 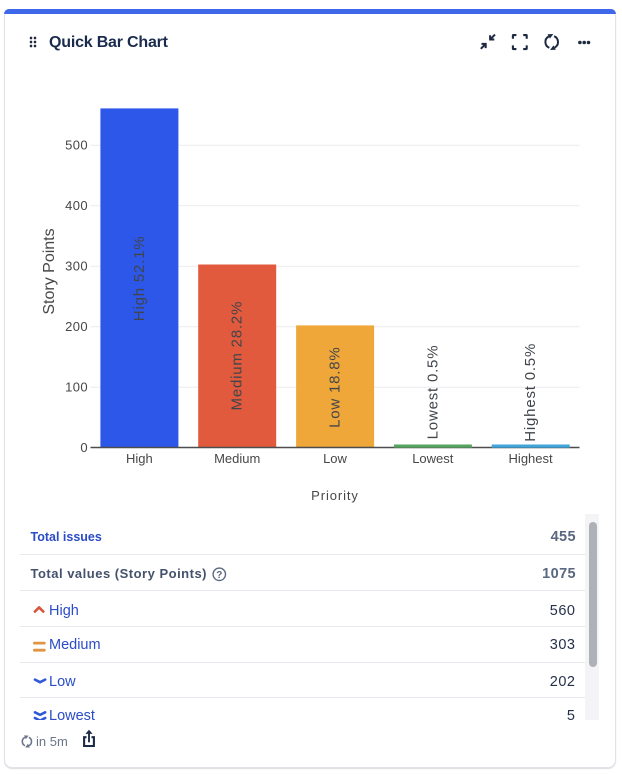 I want to click on svg-text: Story Points, so click(x=49, y=271).